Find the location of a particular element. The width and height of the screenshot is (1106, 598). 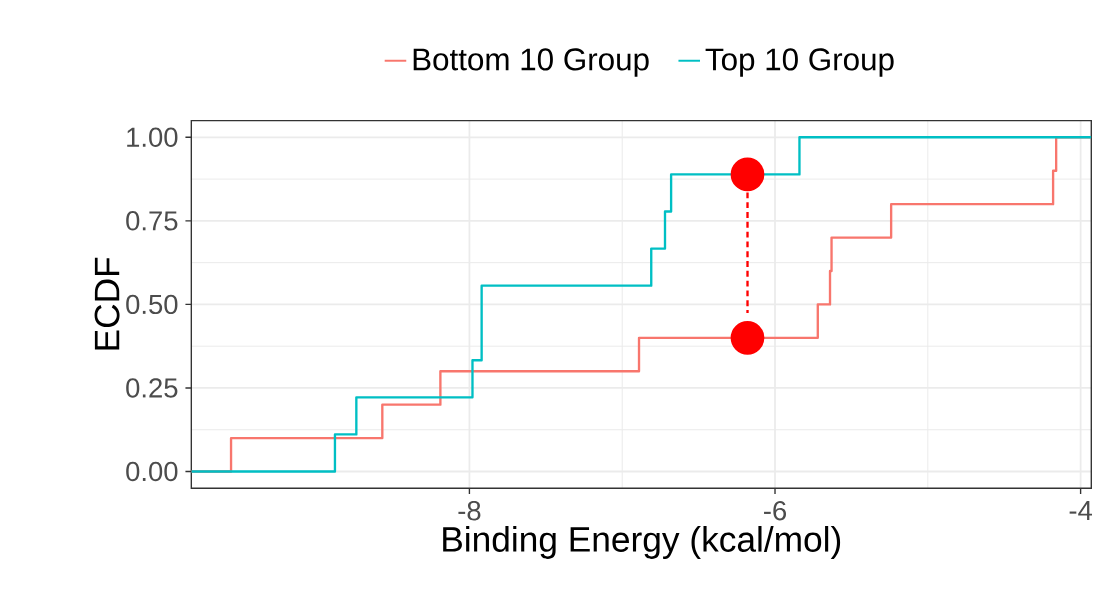

x-tick-label: -4 is located at coordinates (1080, 510).